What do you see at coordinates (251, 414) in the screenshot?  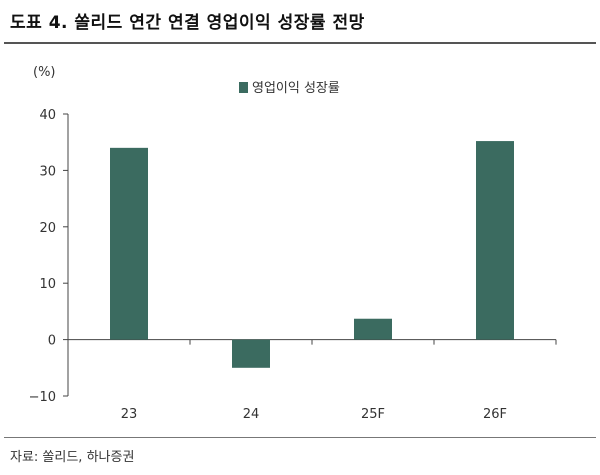 I see `x-tick-label: 24` at bounding box center [251, 414].